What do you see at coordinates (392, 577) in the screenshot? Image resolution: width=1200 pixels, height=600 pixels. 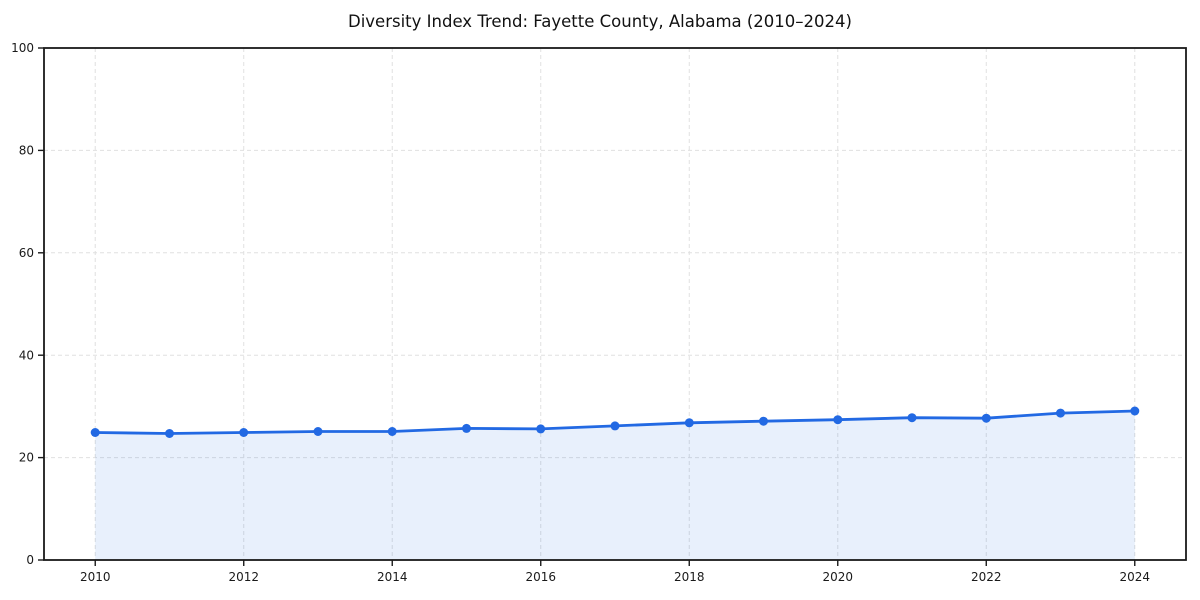 I see `x-tick-label: 2014` at bounding box center [392, 577].